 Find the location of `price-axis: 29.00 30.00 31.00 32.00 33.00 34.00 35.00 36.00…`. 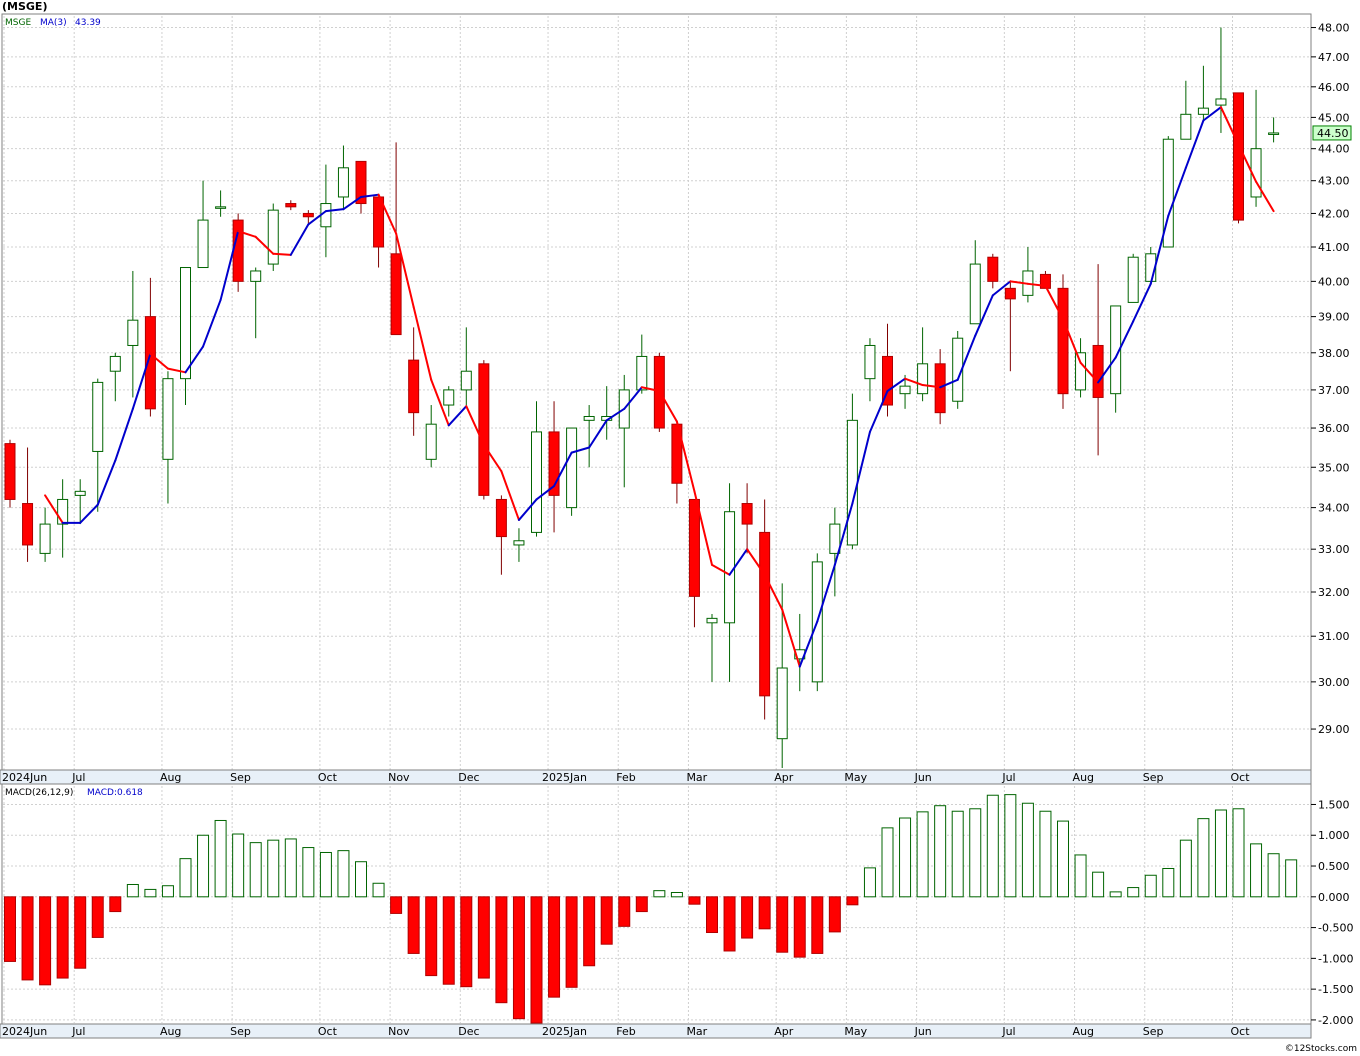

price-axis: 29.00 30.00 31.00 32.00 33.00 34.00 35.00 36.00… is located at coordinates (1330, 379).